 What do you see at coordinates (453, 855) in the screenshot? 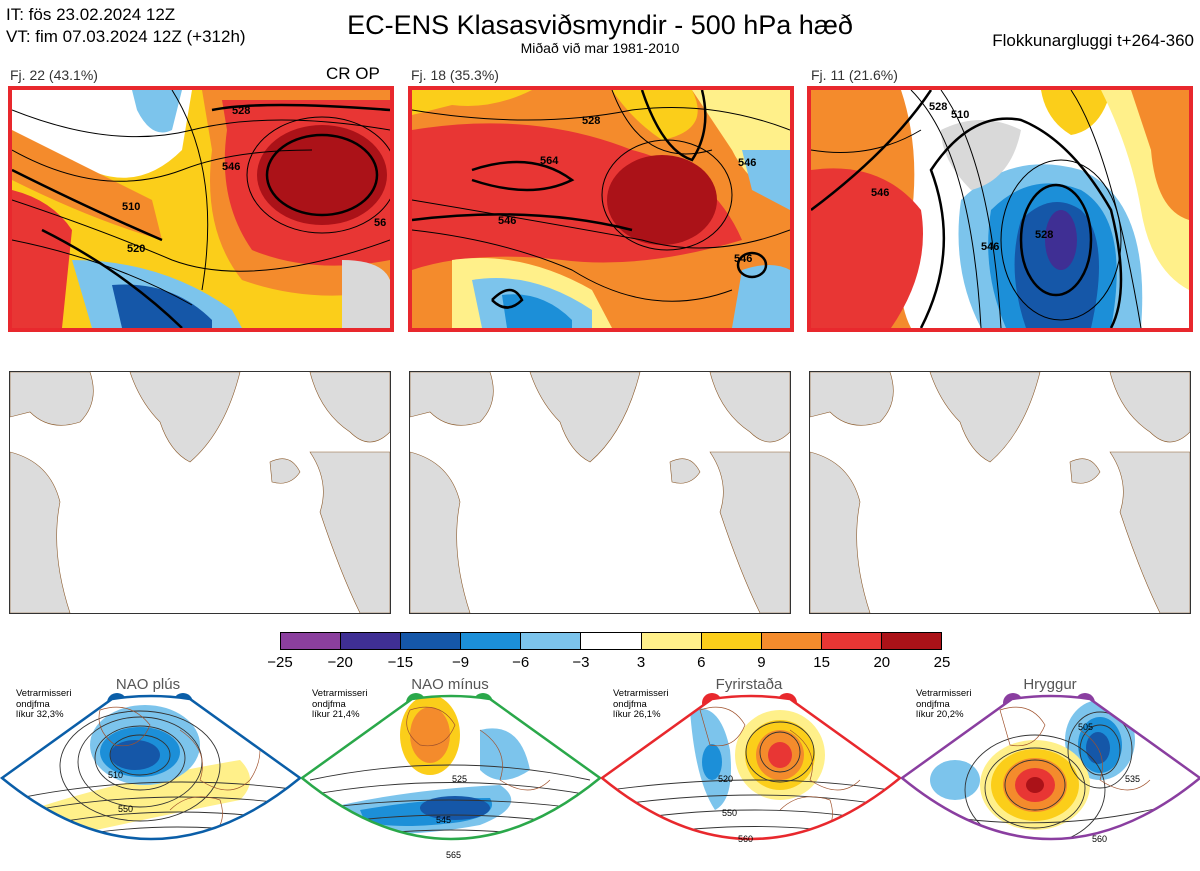
I see `regime-2-contour-3: 565` at bounding box center [453, 855].